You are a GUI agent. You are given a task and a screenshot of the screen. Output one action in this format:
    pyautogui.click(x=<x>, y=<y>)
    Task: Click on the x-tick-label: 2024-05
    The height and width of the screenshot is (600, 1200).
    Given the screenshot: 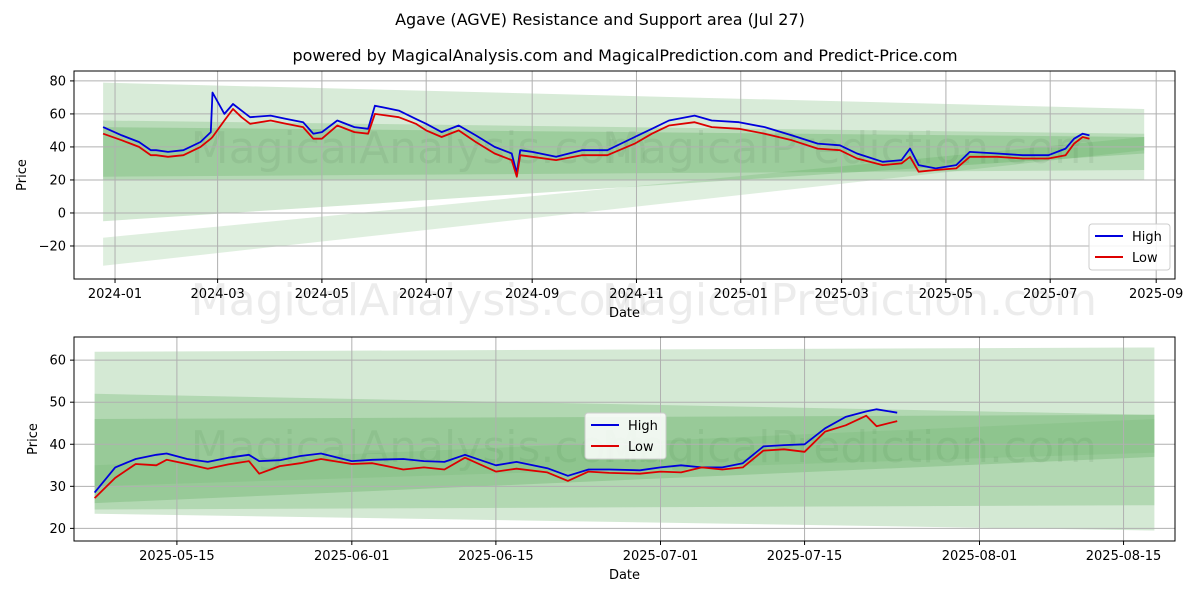 What is the action you would take?
    pyautogui.click(x=322, y=294)
    